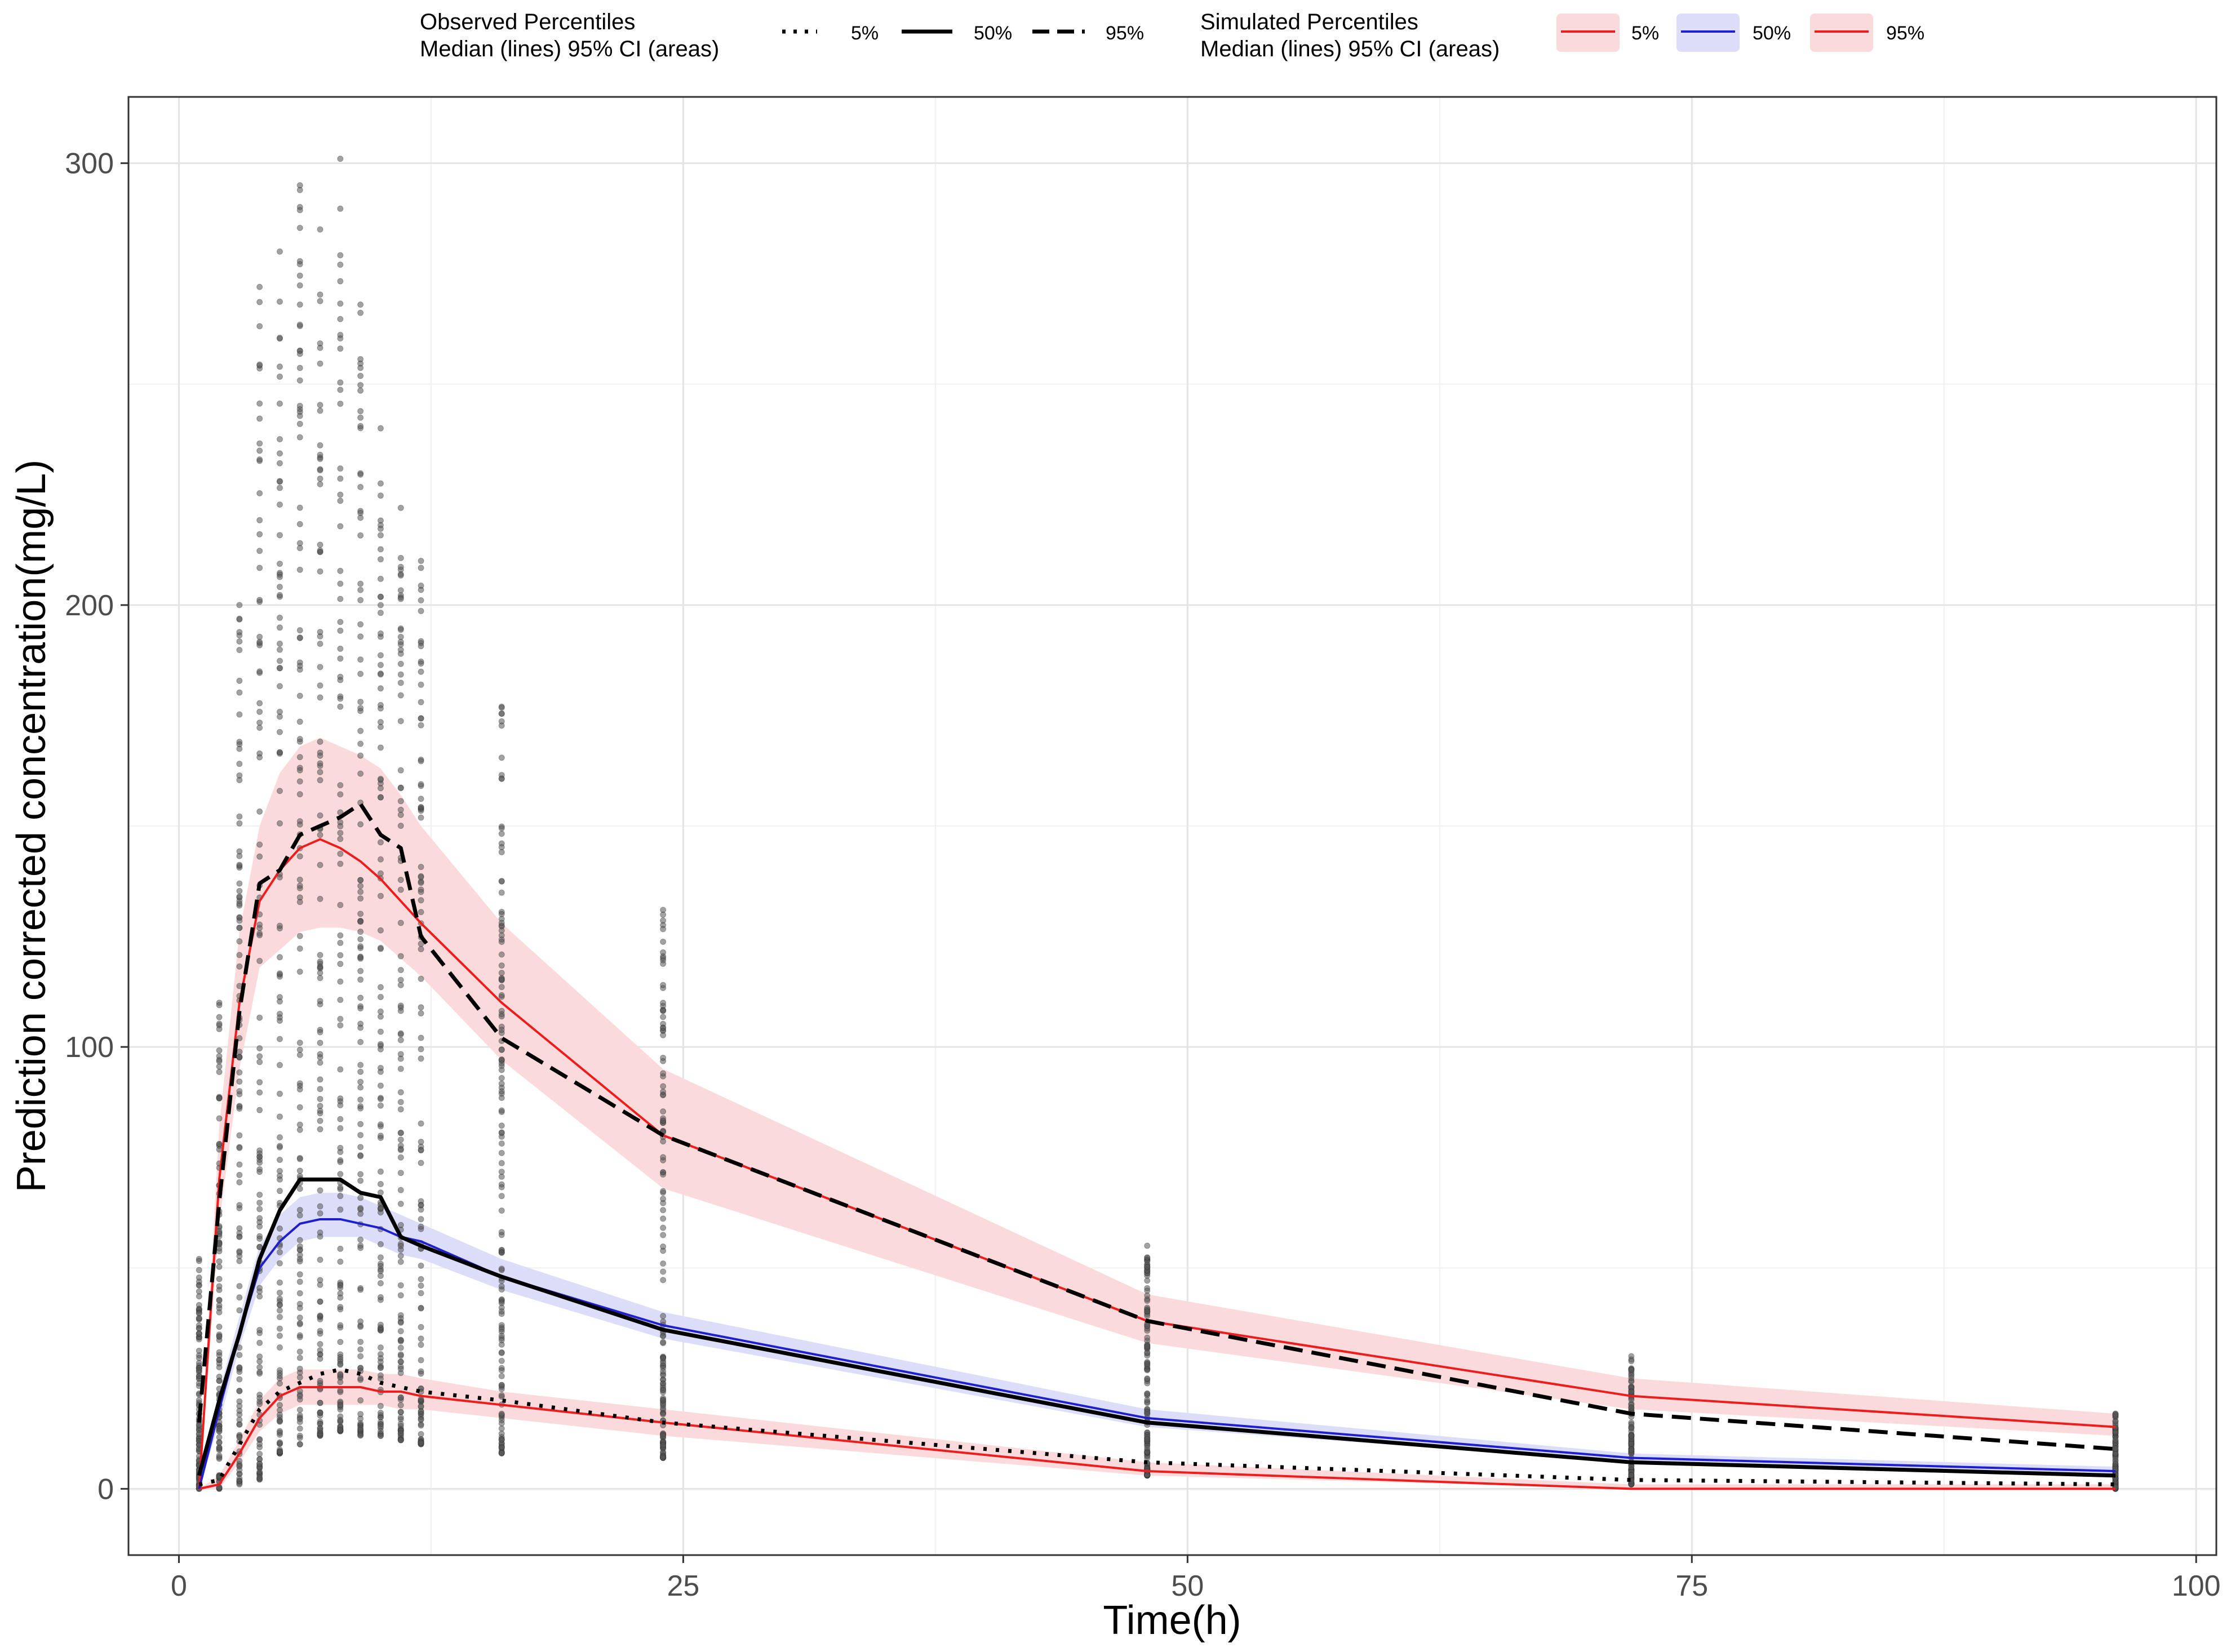 The width and height of the screenshot is (2240, 1652). Describe the element at coordinates (1172, 1620) in the screenshot. I see `x-axis-title: Time(h)` at that location.